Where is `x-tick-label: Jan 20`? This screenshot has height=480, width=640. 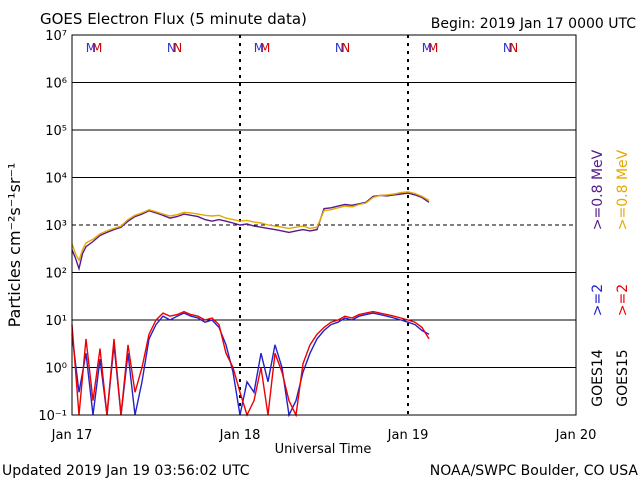 x-tick-label: Jan 20 is located at coordinates (576, 435).